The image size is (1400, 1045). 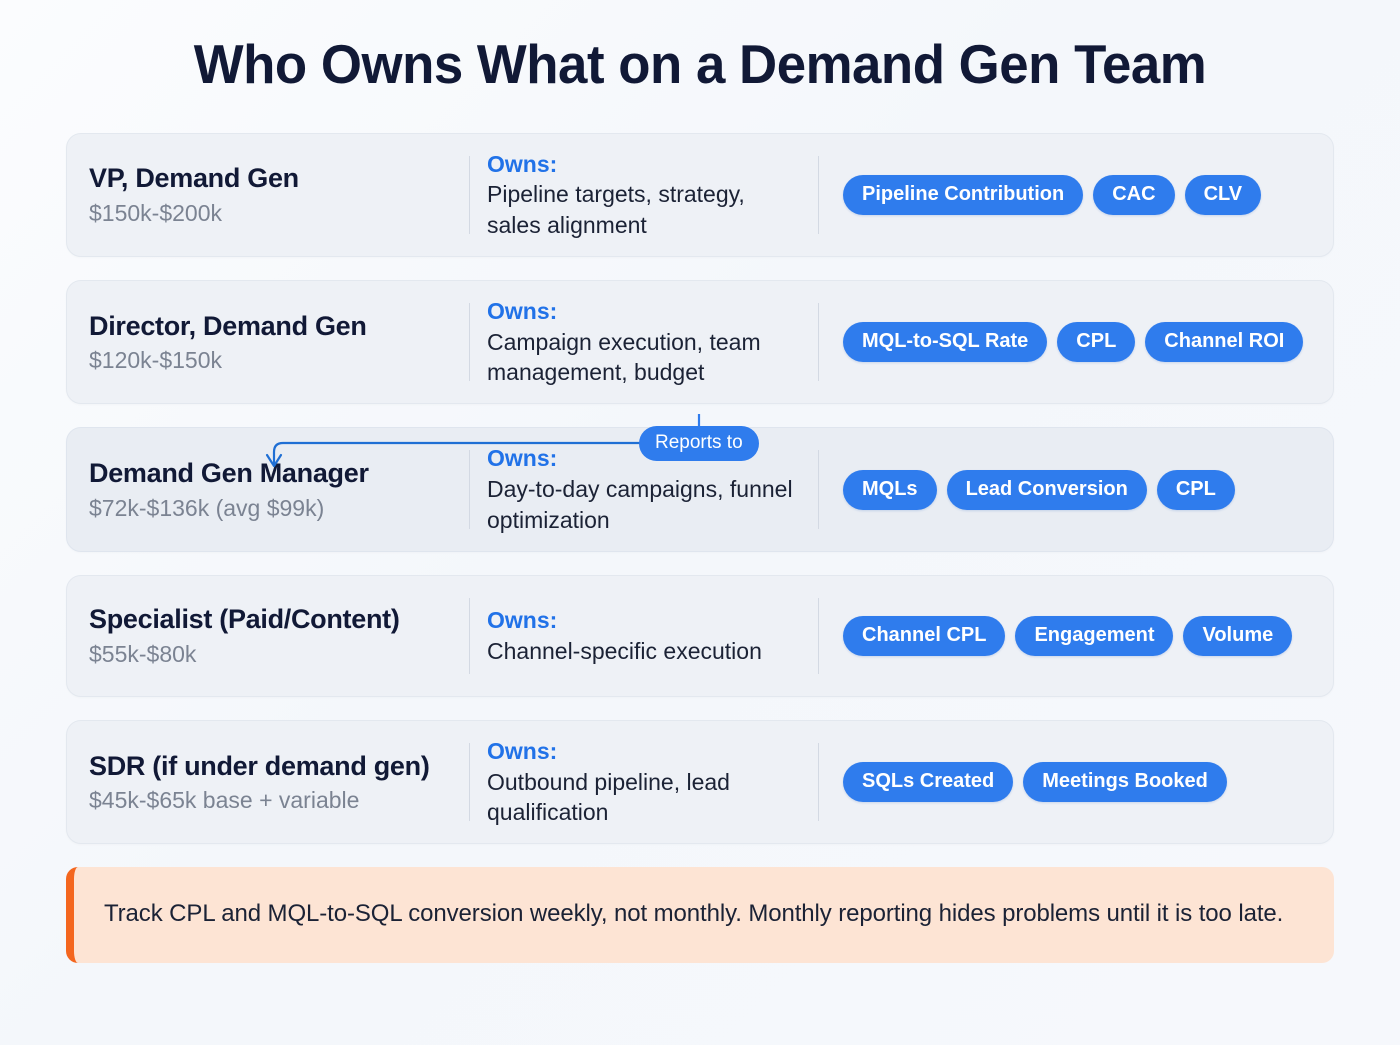 What do you see at coordinates (143, 653) in the screenshot?
I see `role-salary: $55k-$80k` at bounding box center [143, 653].